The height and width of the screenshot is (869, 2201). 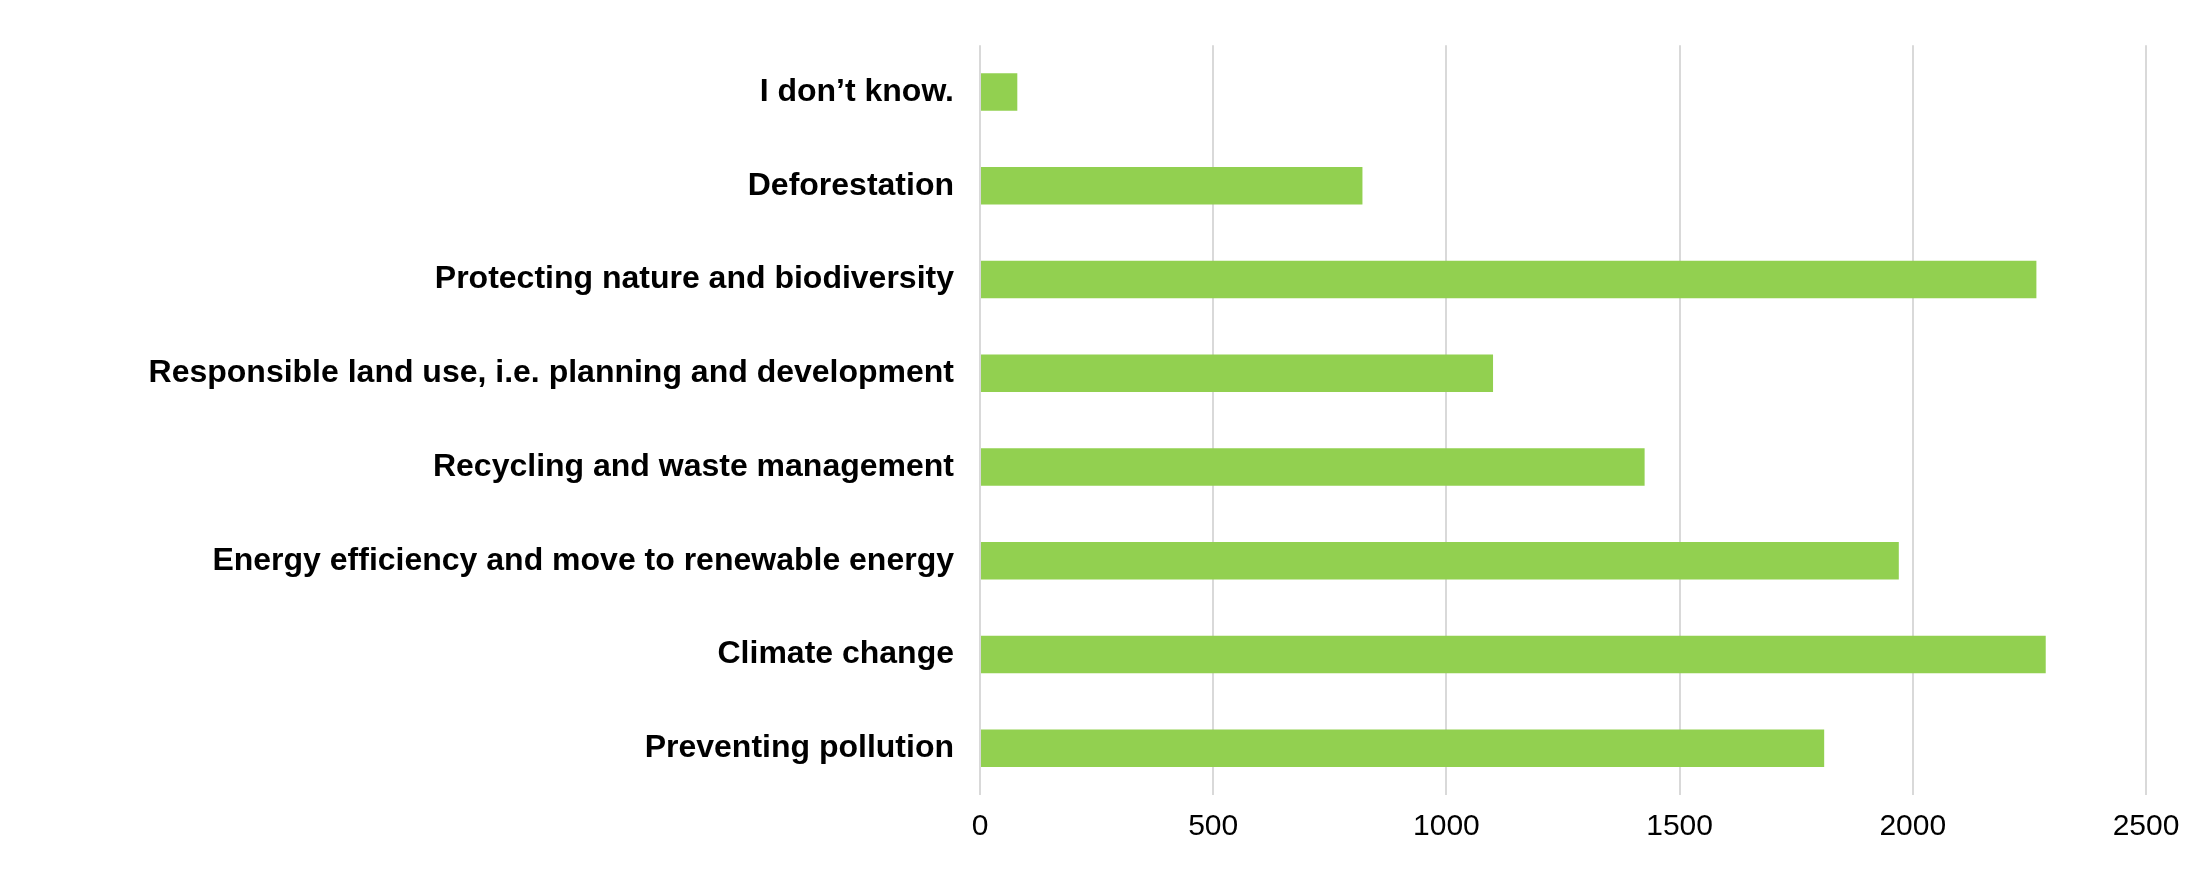 I want to click on y-tick-label: Responsible land use, i.e. planning and development, so click(x=551, y=371).